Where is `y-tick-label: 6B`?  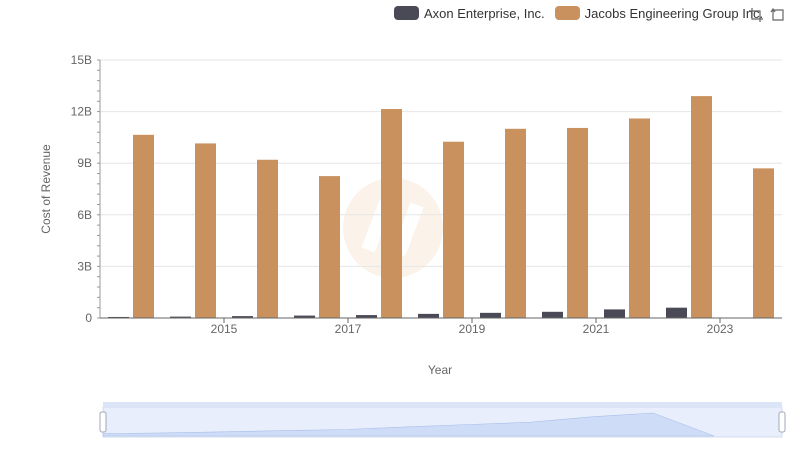
y-tick-label: 6B is located at coordinates (84, 215).